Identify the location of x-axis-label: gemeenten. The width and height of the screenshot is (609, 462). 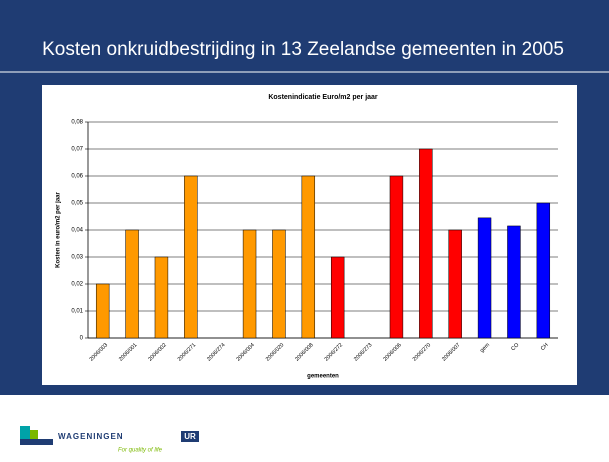
(323, 377).